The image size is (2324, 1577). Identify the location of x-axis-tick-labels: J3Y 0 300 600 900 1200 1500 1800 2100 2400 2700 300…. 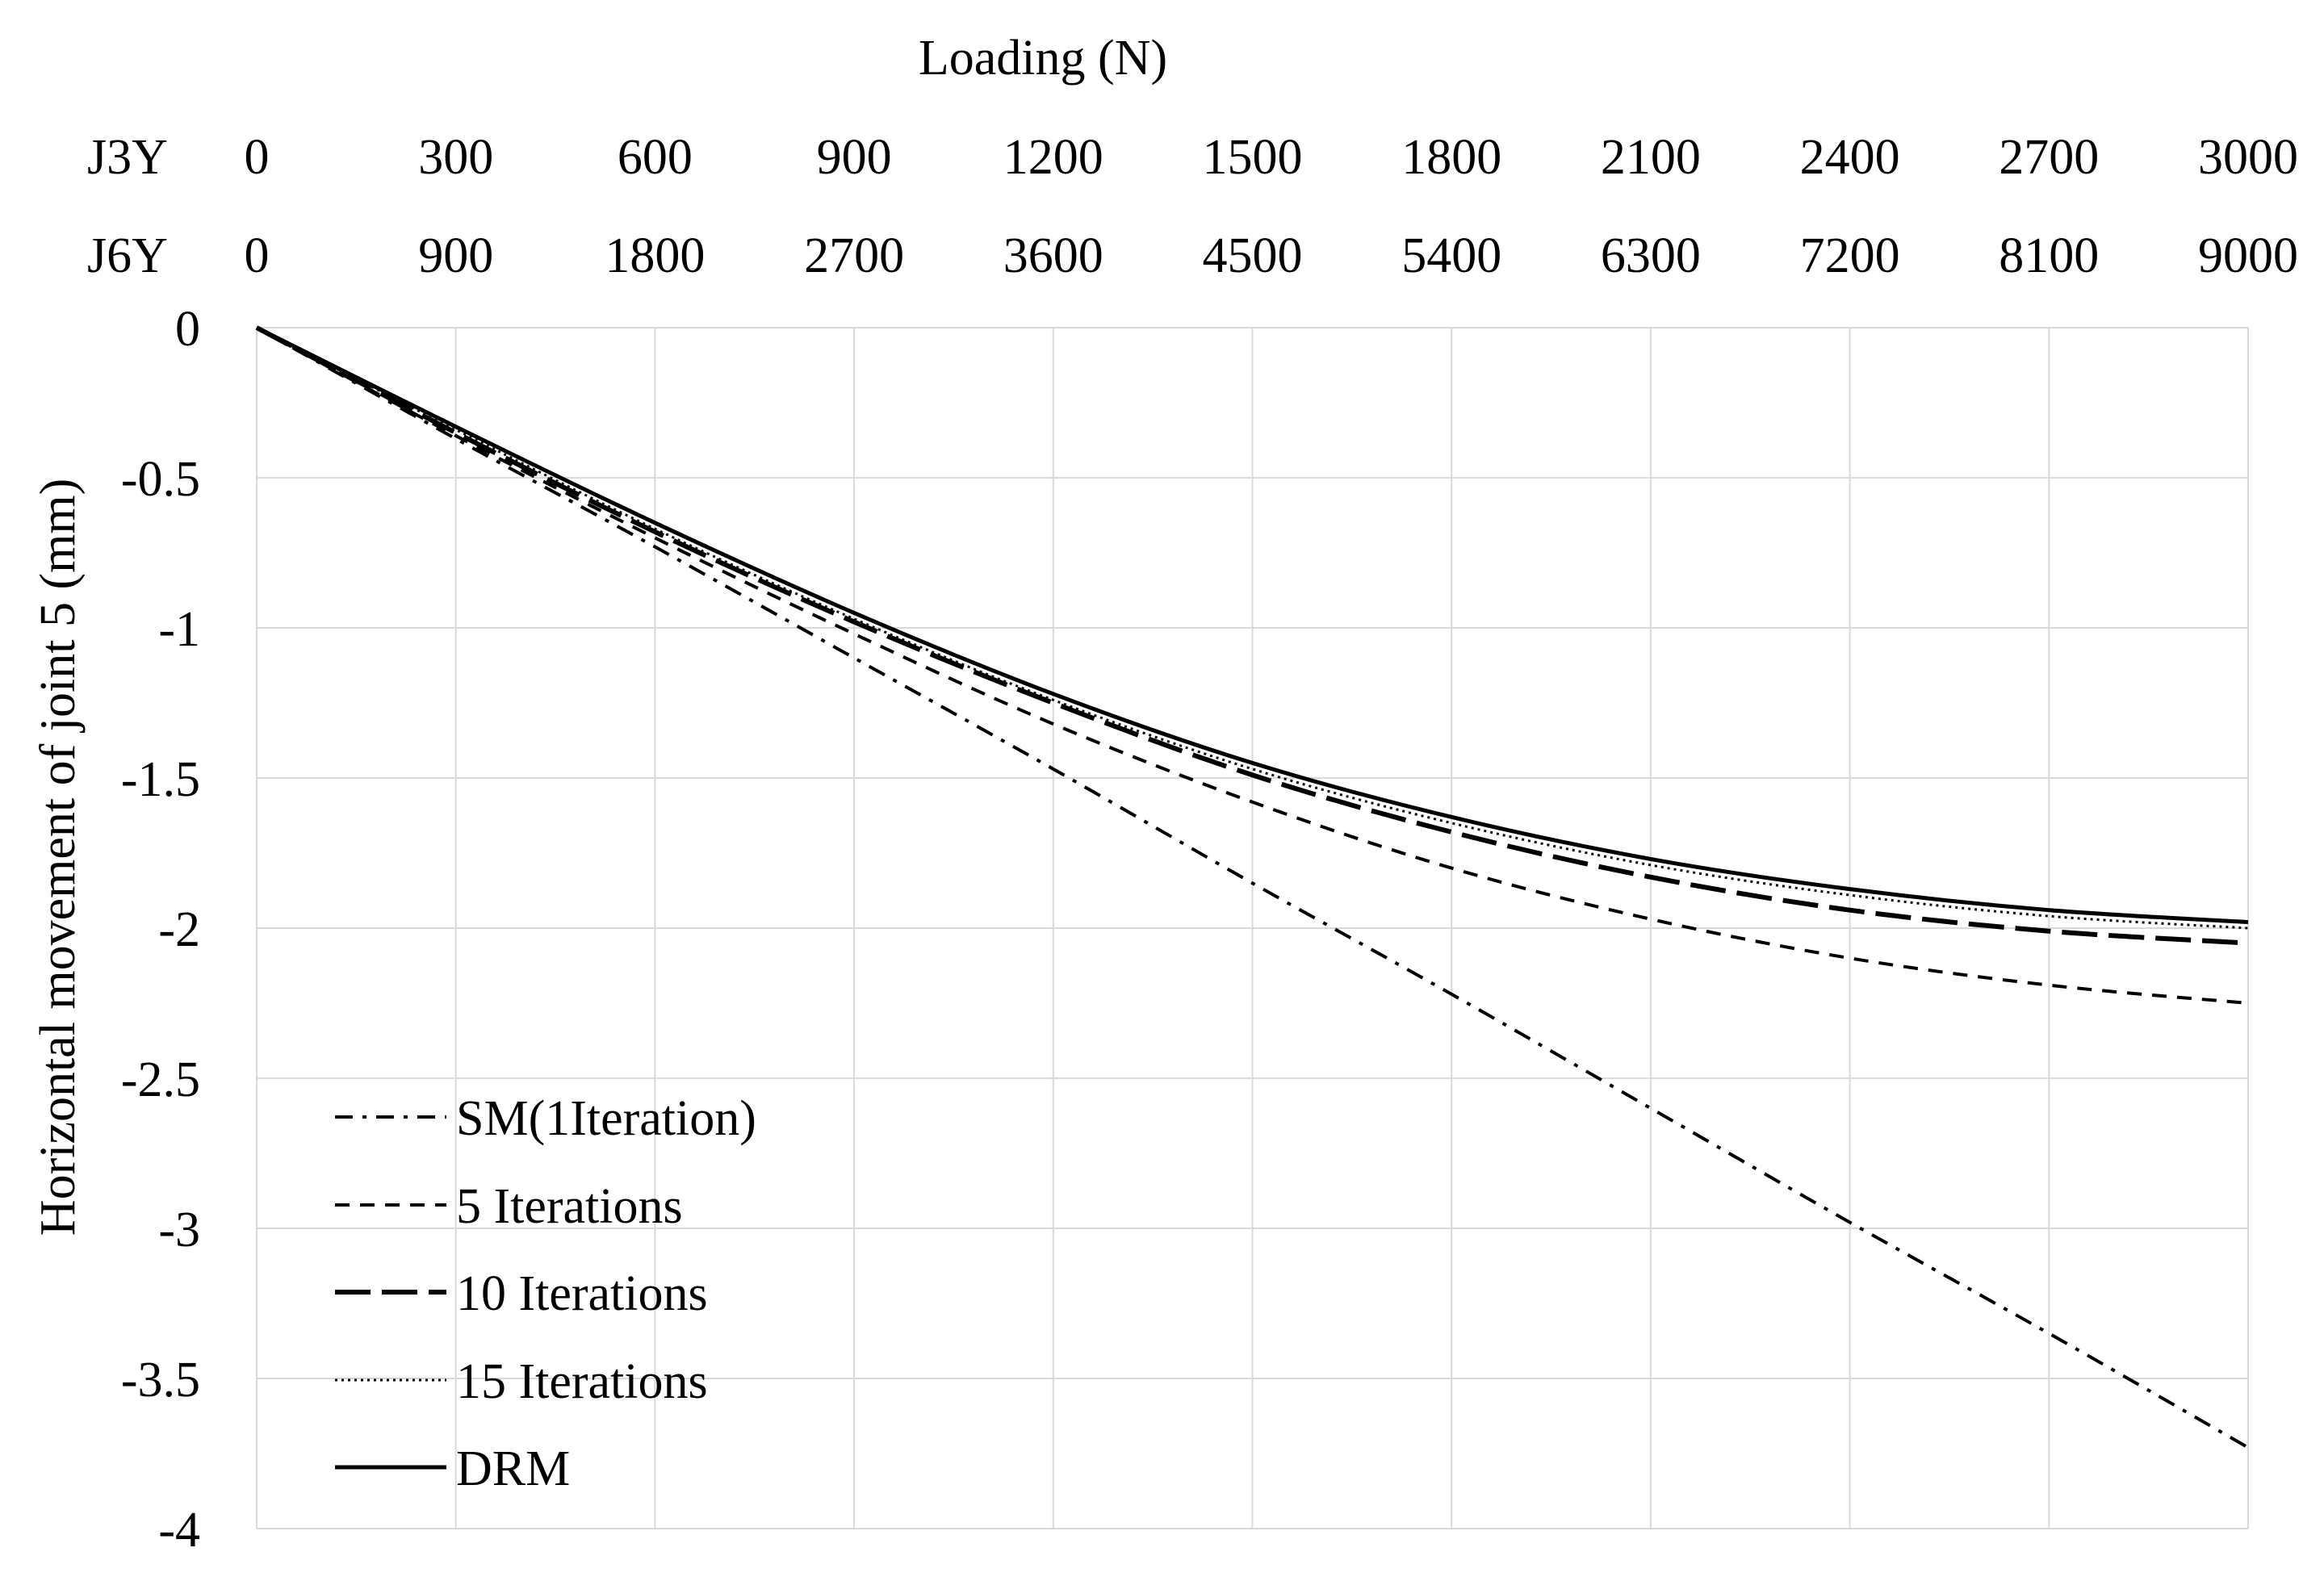
(1192, 206).